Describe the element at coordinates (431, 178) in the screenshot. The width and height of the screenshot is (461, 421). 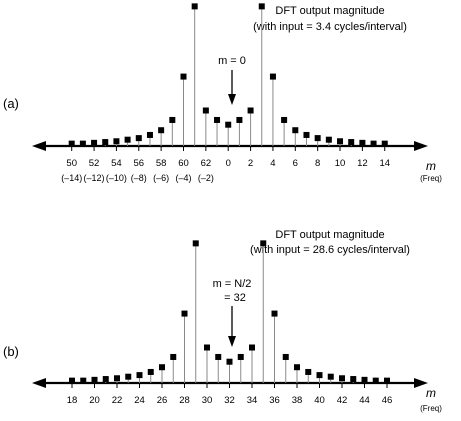
I see `panel-a-axis-unit: (Freq)` at that location.